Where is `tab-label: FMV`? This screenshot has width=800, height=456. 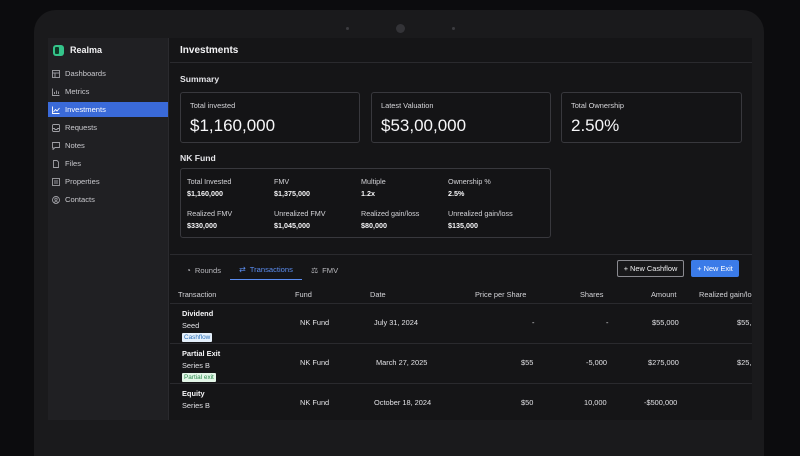 tab-label: FMV is located at coordinates (330, 270).